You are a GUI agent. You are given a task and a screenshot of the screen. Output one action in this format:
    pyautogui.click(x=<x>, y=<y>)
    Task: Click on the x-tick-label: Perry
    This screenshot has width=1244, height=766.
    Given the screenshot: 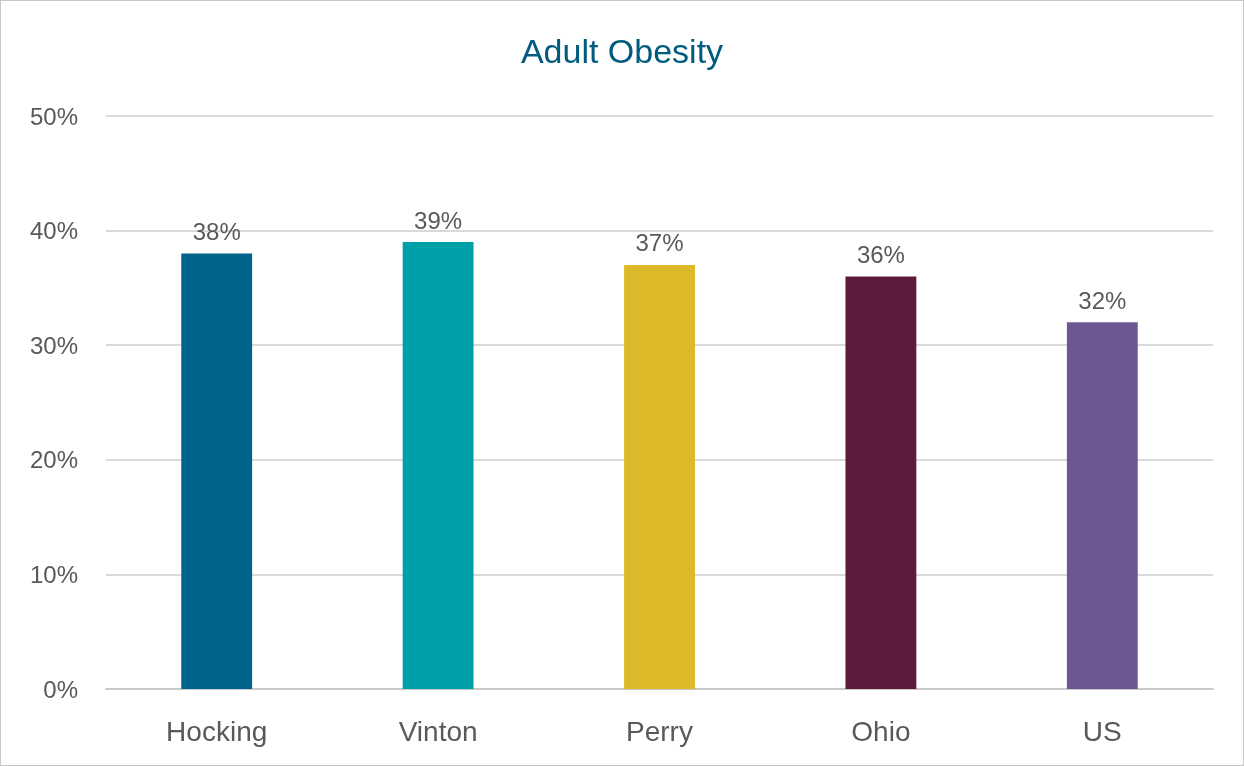 What is the action you would take?
    pyautogui.click(x=659, y=731)
    